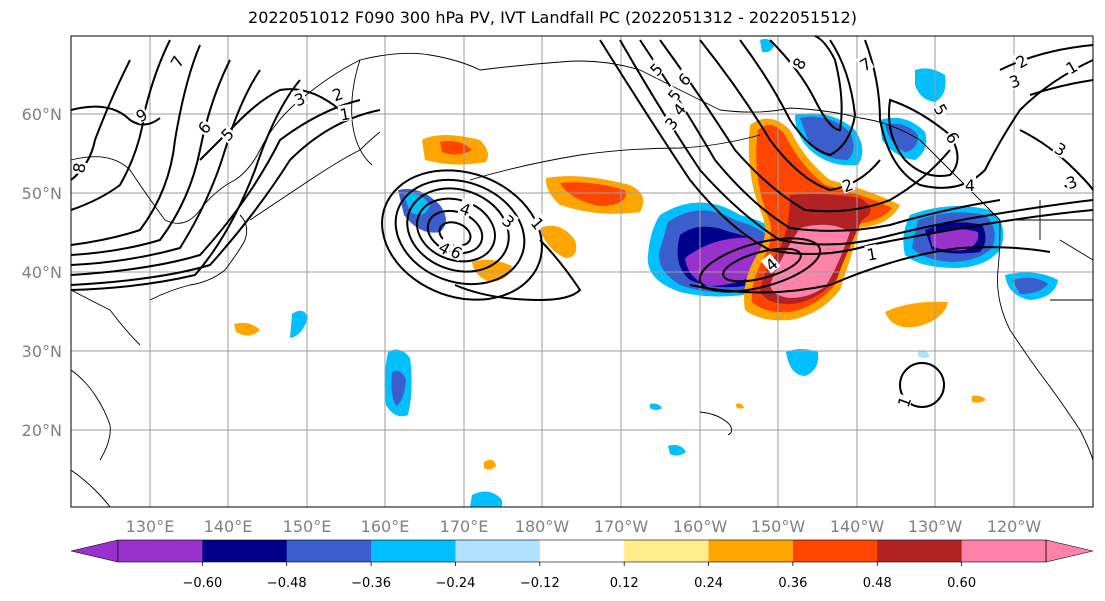 The image size is (1105, 601). What do you see at coordinates (315, 176) in the screenshot?
I see `kuril-coast` at bounding box center [315, 176].